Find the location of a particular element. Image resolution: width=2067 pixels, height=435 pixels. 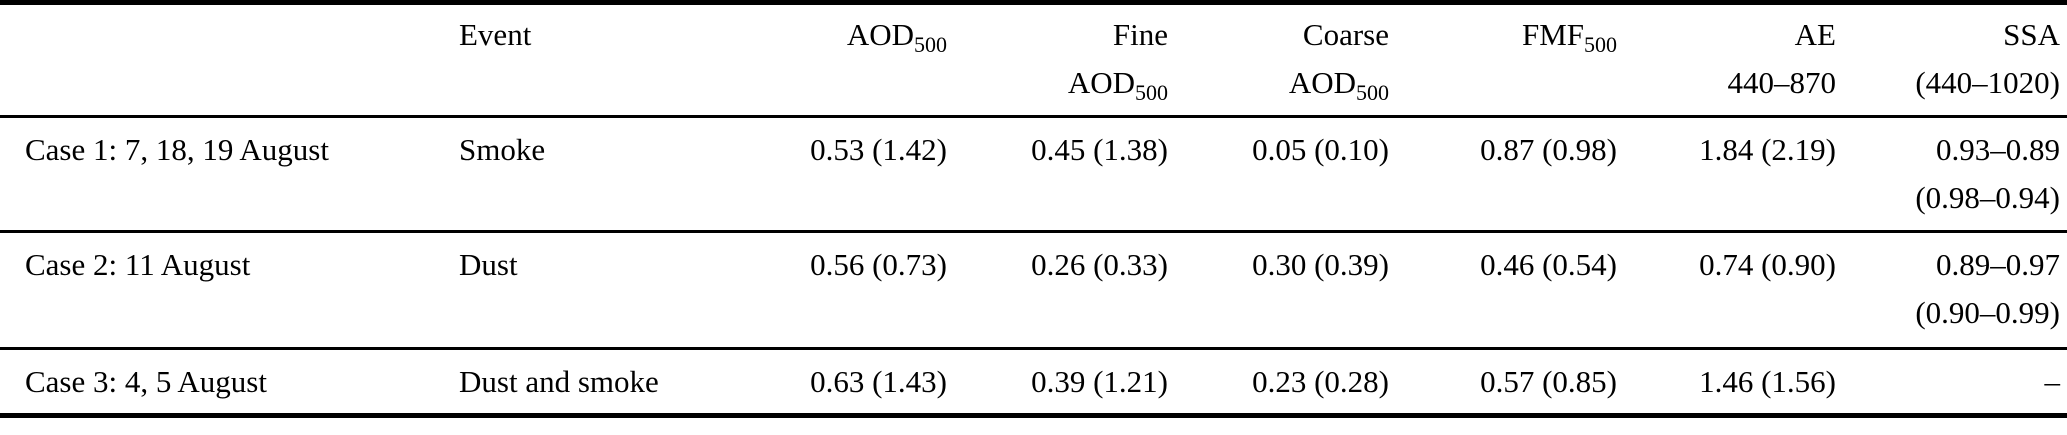

cell-case-label: Case 3: 4, 5 August is located at coordinates (146, 381).